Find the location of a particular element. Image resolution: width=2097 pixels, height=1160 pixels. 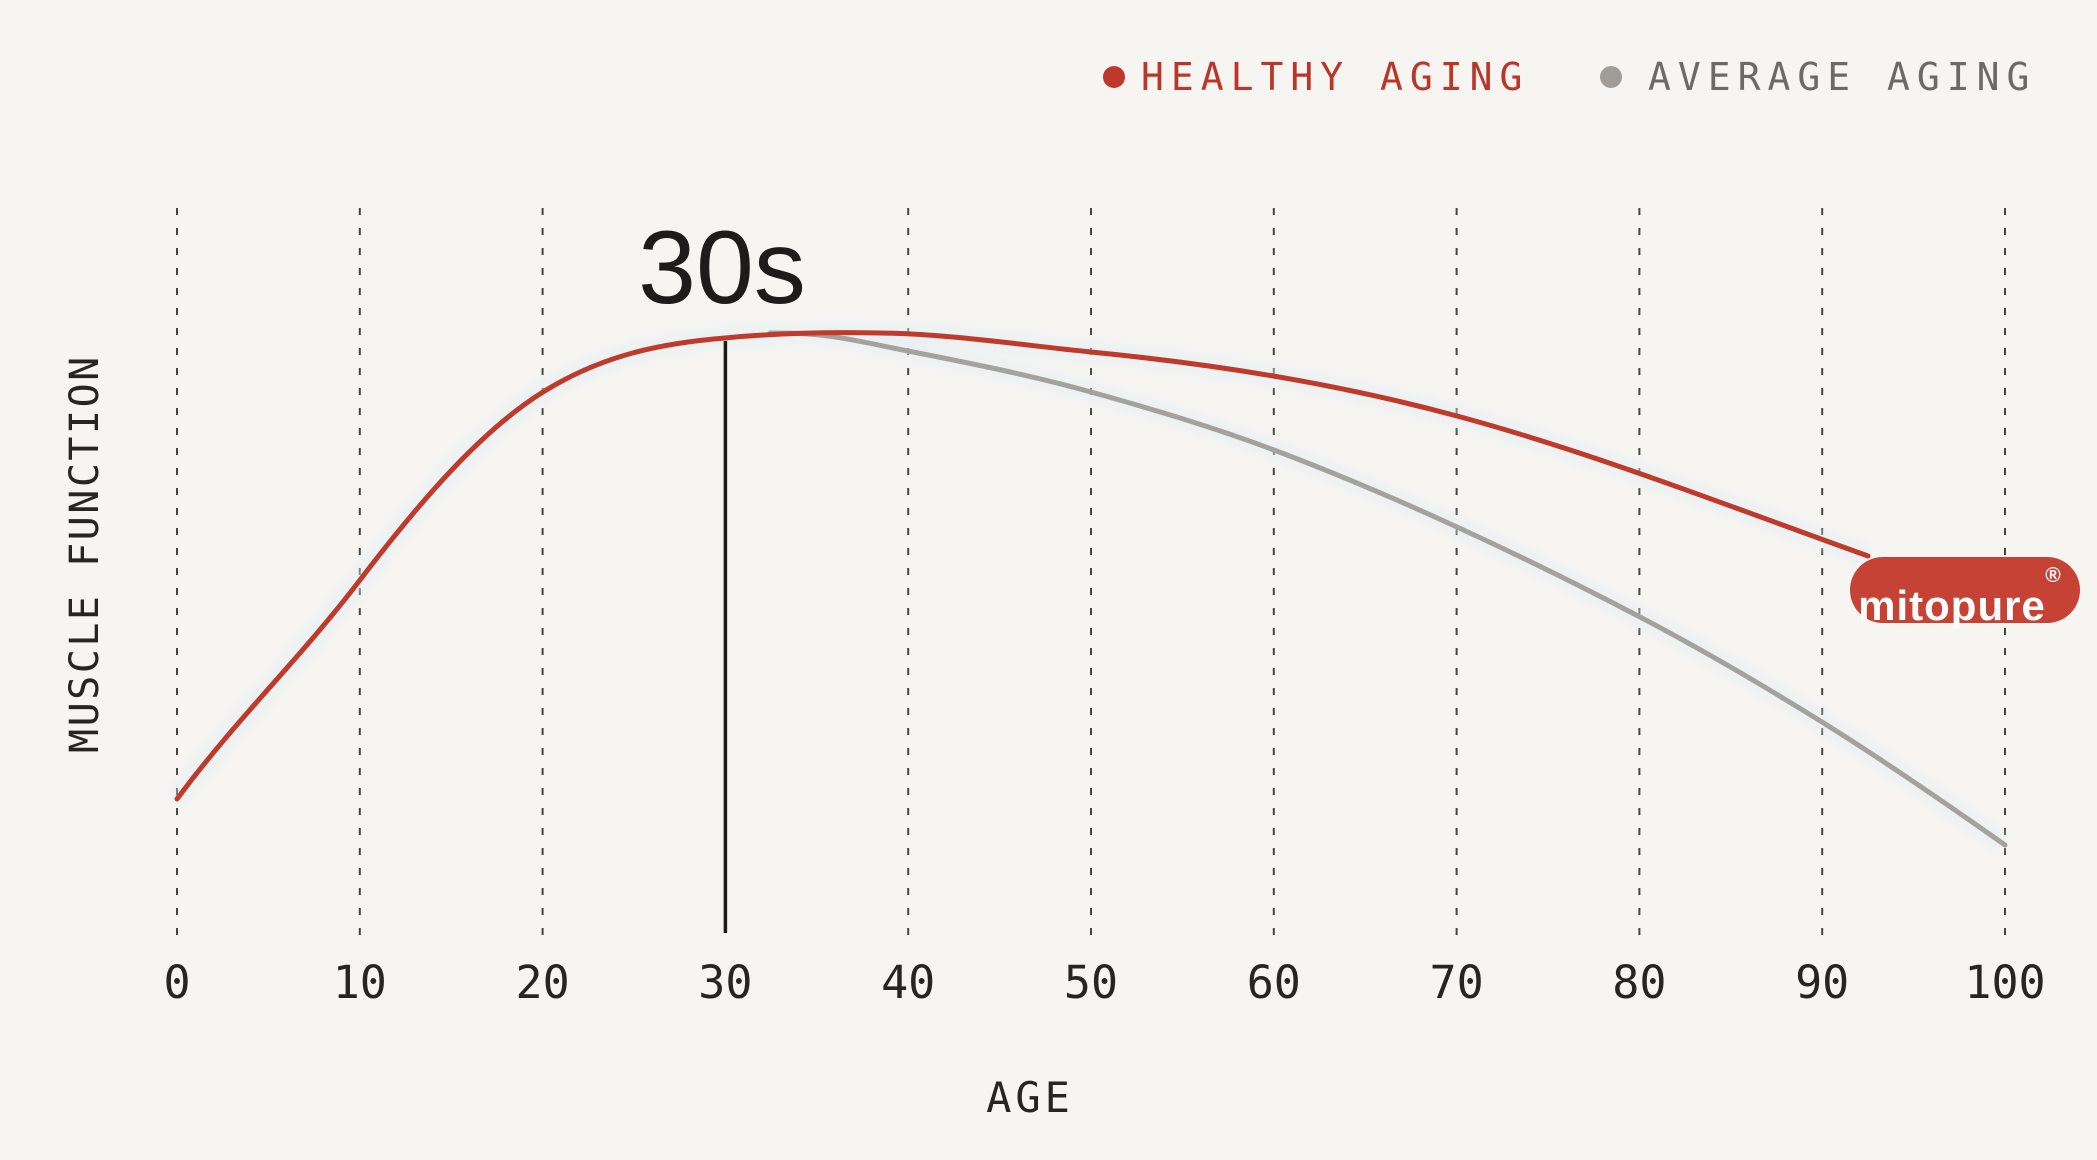

legend-dot-healthy is located at coordinates (1114, 77).